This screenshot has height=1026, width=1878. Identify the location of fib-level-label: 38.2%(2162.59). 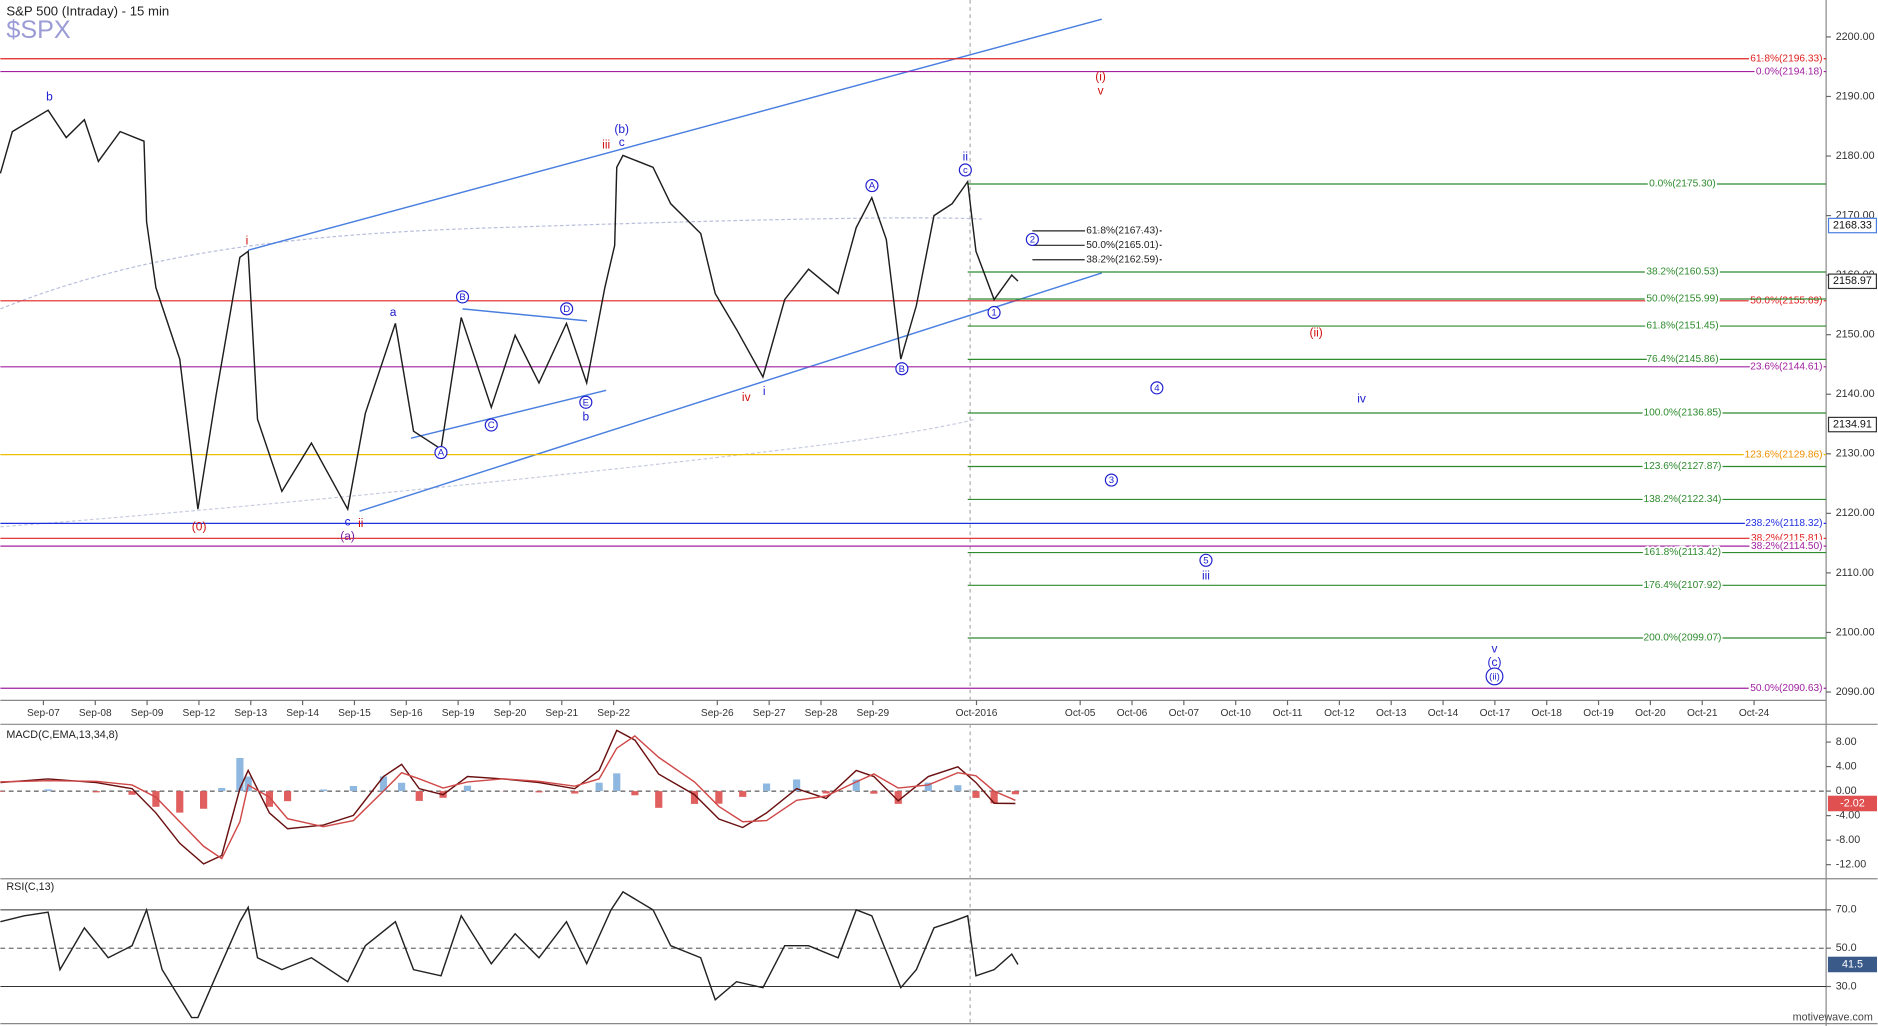
(1122, 259).